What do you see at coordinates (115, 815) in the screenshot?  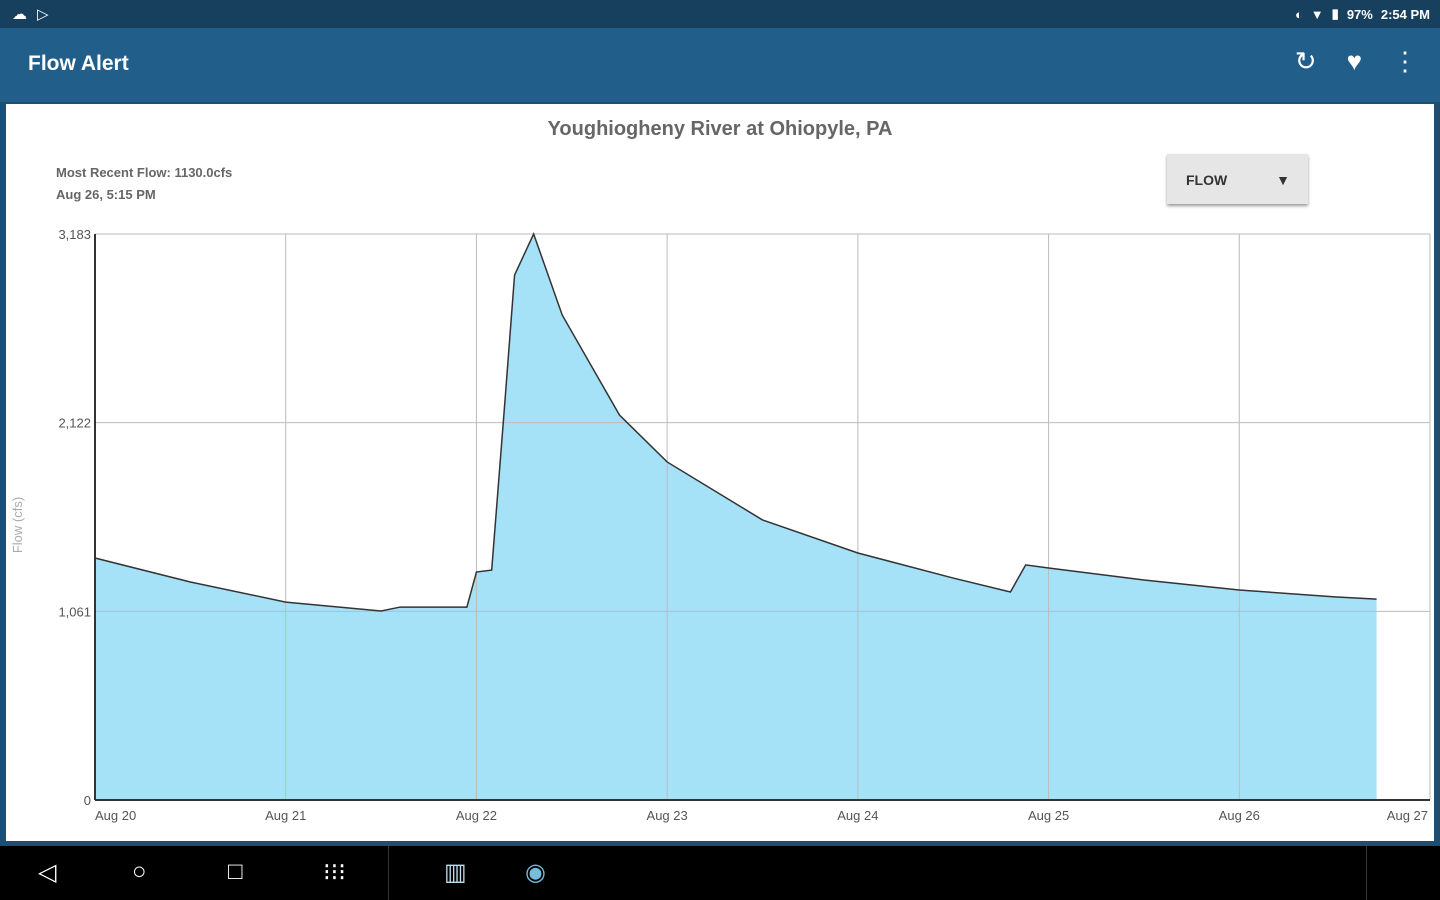 I see `x-tick-label: Aug 20` at bounding box center [115, 815].